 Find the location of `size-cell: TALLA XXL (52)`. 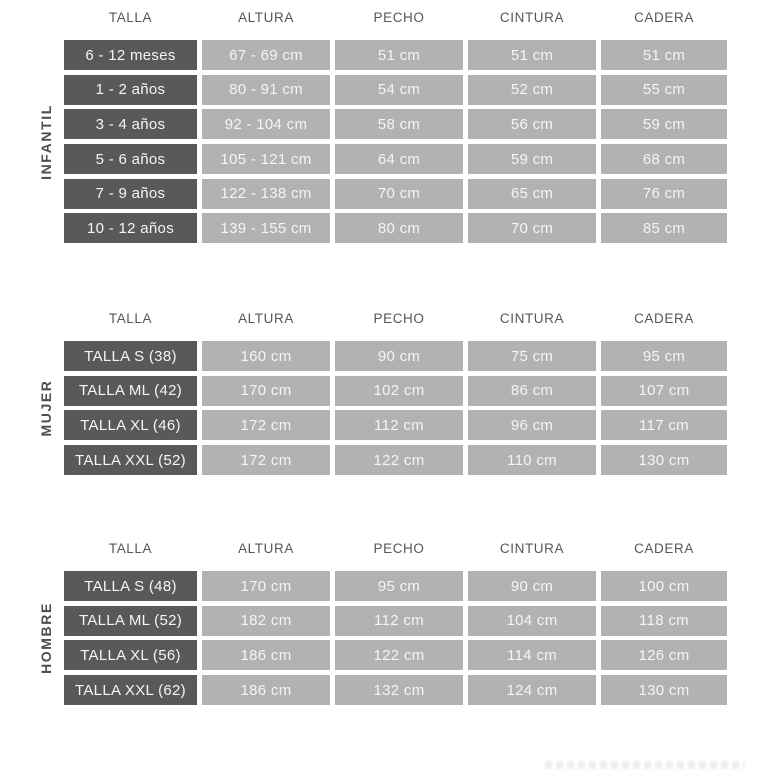

size-cell: TALLA XXL (52) is located at coordinates (130, 460).